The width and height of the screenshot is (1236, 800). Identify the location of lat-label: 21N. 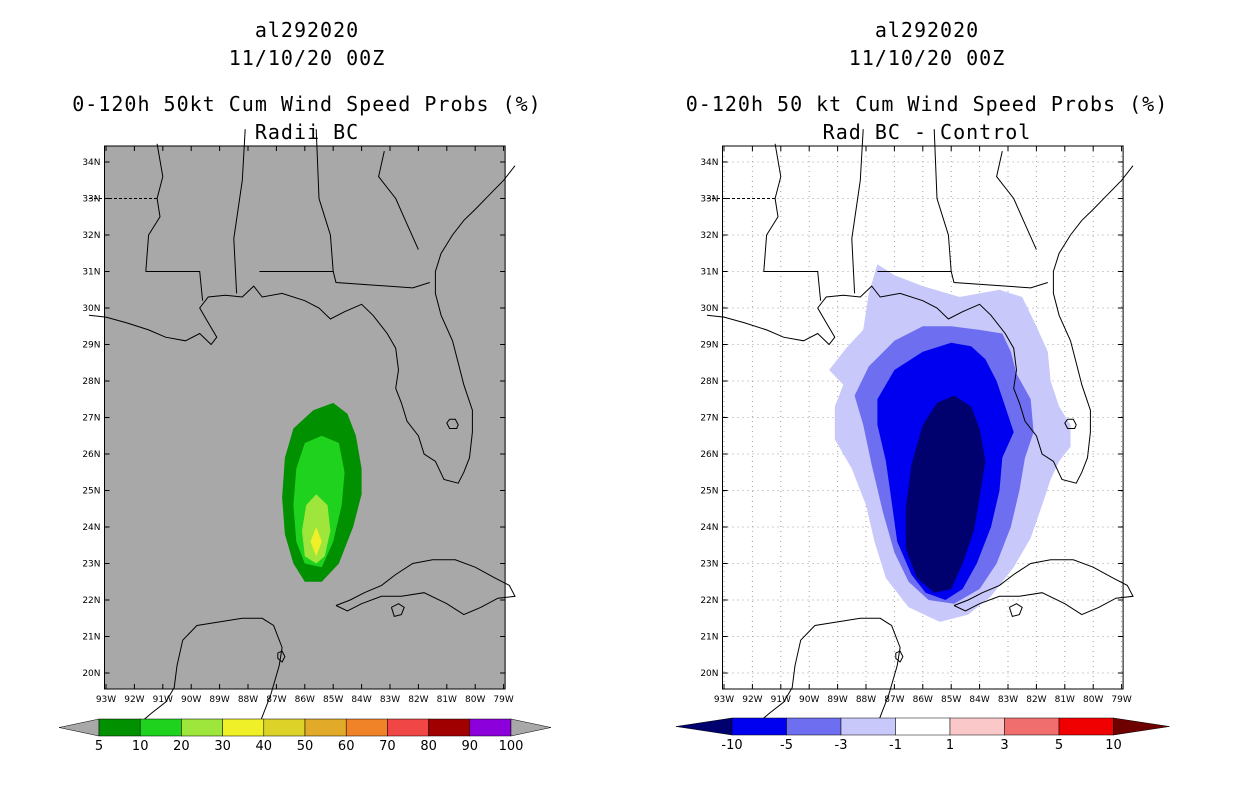
(709, 638).